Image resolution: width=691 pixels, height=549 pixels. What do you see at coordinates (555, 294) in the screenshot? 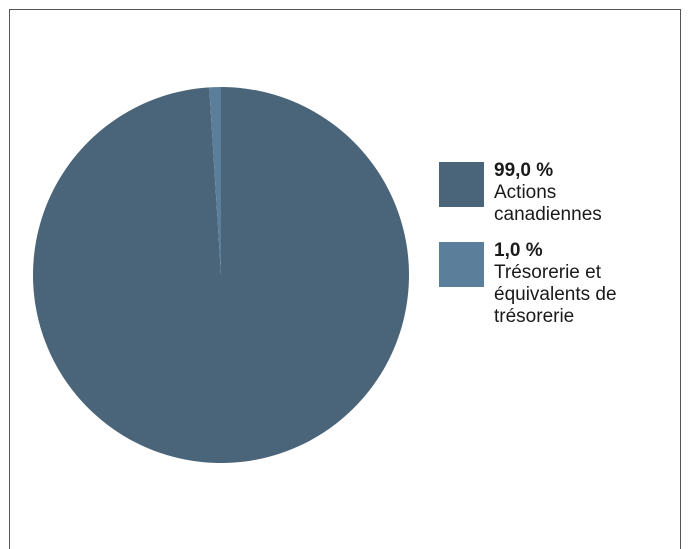
I see `legend-label-cash: Trésorerie et équivalents de trésorerie` at bounding box center [555, 294].